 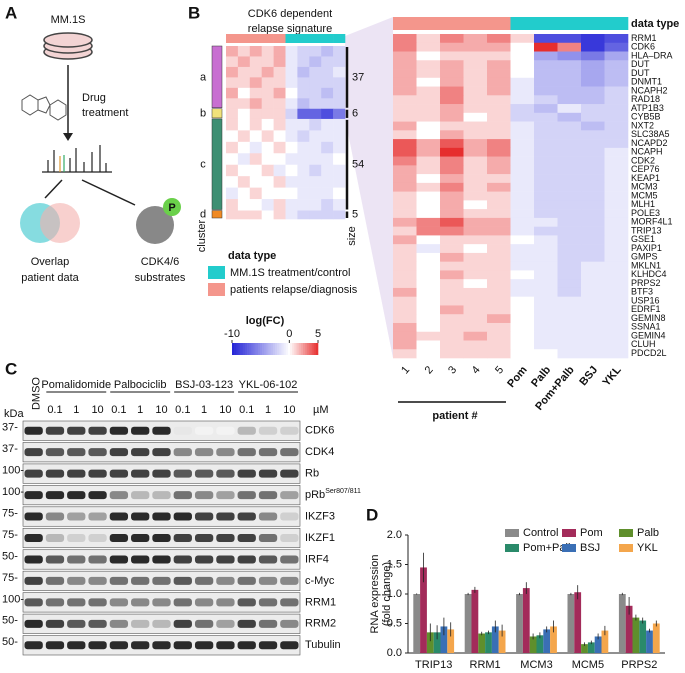 I want to click on panel-label: C, so click(x=11, y=368).